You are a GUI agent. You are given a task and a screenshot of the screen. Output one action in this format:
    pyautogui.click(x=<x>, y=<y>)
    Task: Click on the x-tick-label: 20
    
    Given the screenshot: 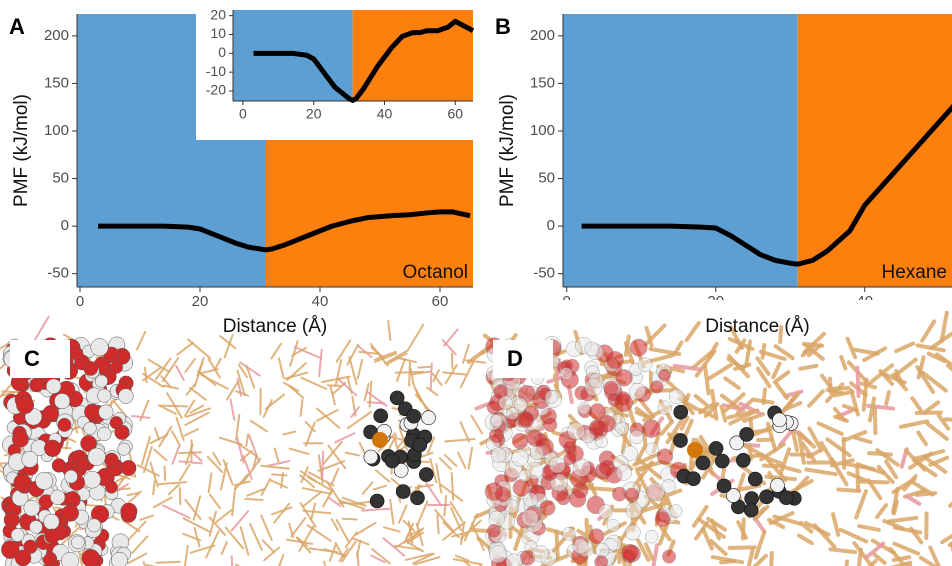 What is the action you would take?
    pyautogui.click(x=200, y=301)
    